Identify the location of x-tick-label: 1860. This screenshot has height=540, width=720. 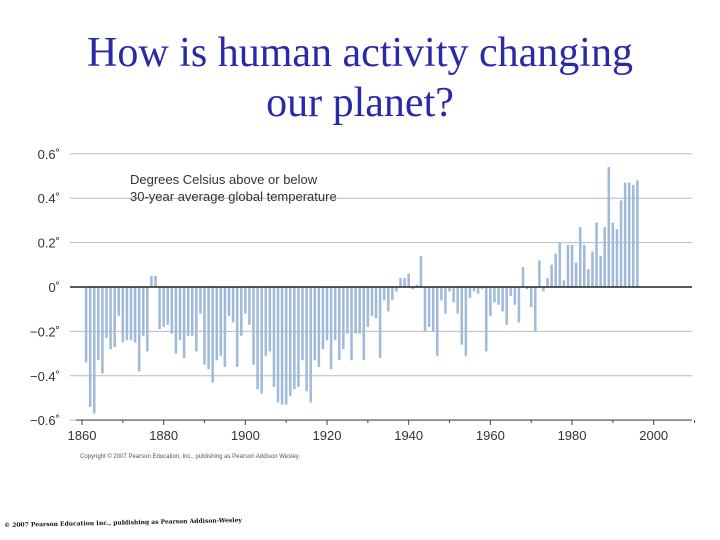
(82, 435).